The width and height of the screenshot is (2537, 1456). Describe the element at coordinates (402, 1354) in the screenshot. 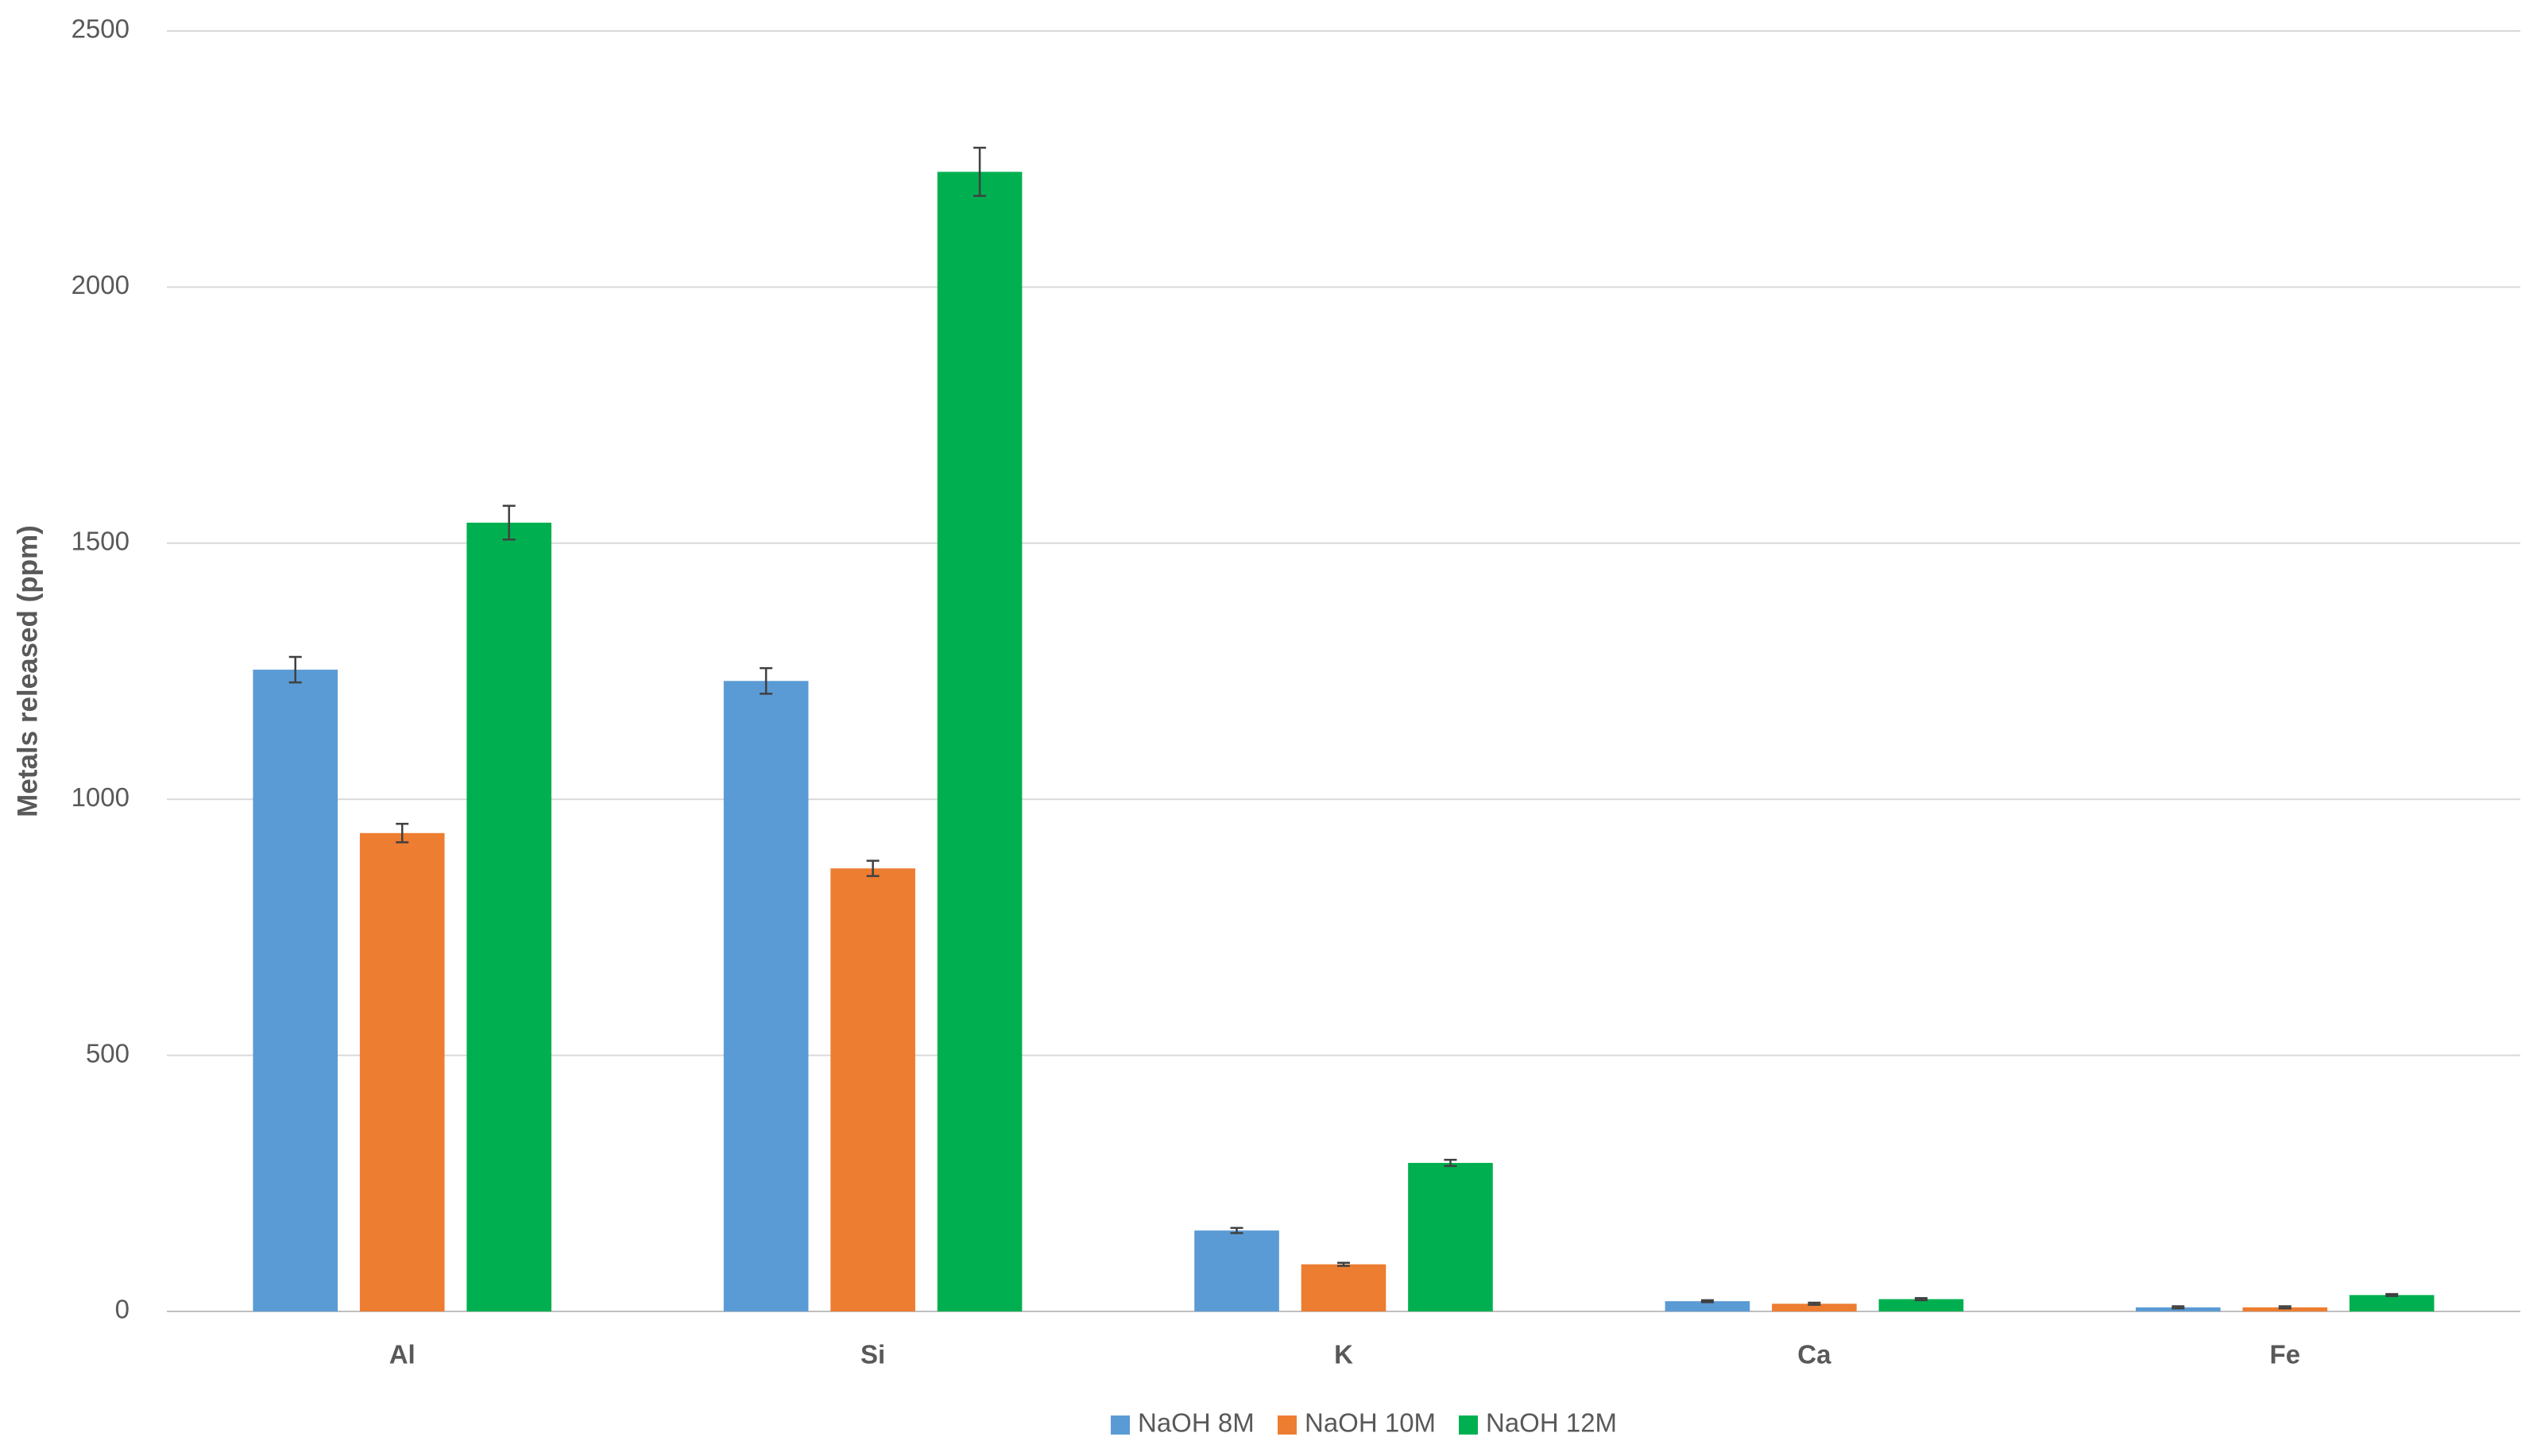

I see `x-tick-label: Al` at that location.